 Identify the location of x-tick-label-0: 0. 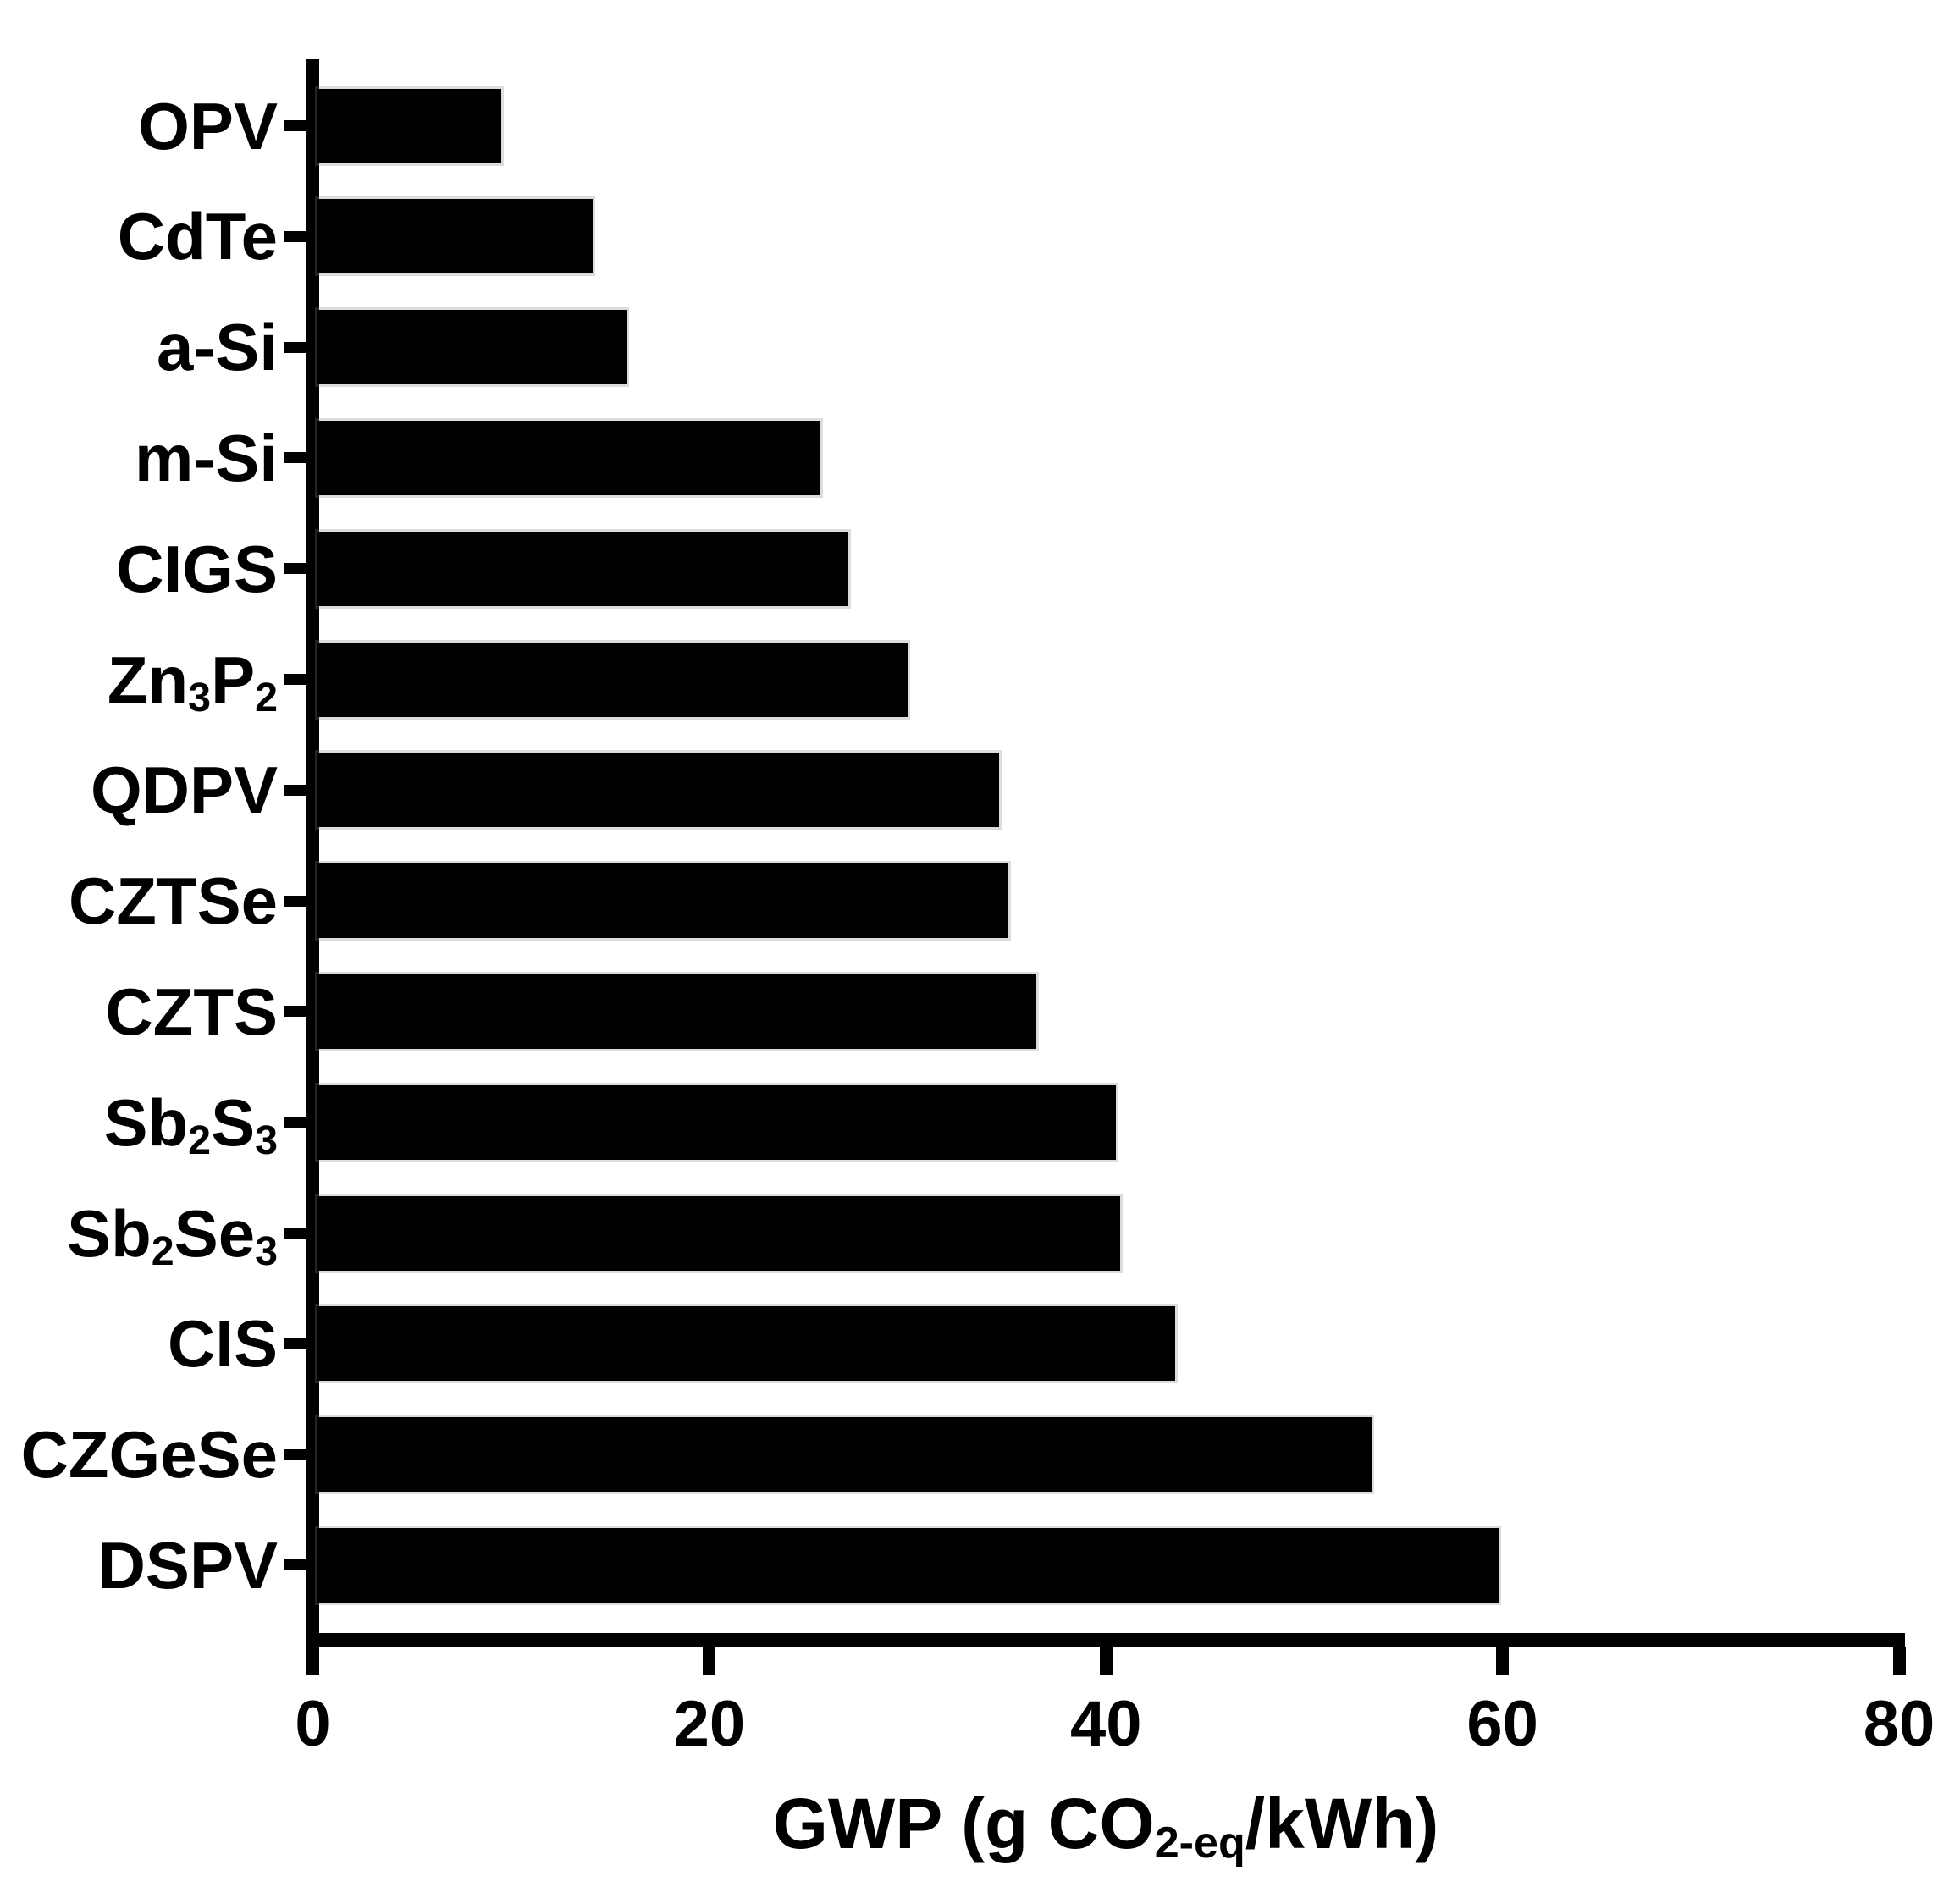
(313, 1724).